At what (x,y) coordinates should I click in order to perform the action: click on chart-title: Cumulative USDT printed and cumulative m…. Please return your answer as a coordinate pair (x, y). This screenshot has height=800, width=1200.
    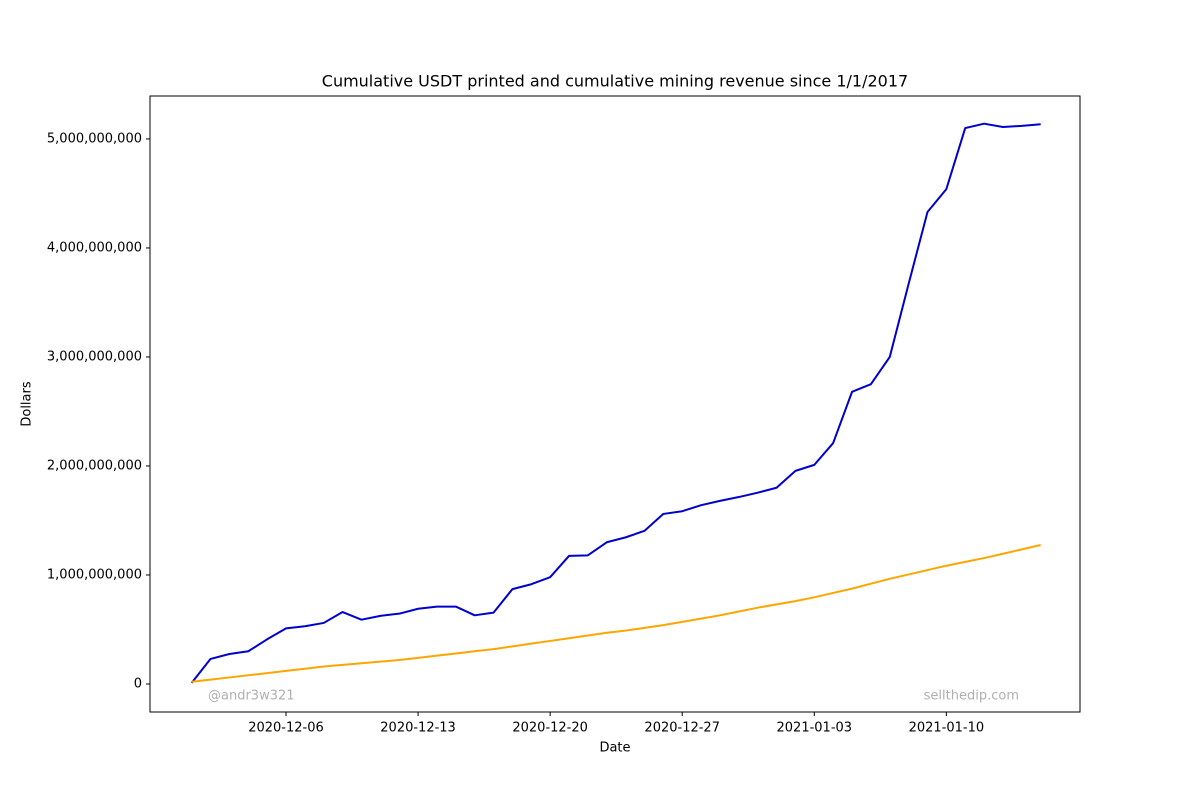
    Looking at the image, I should click on (615, 81).